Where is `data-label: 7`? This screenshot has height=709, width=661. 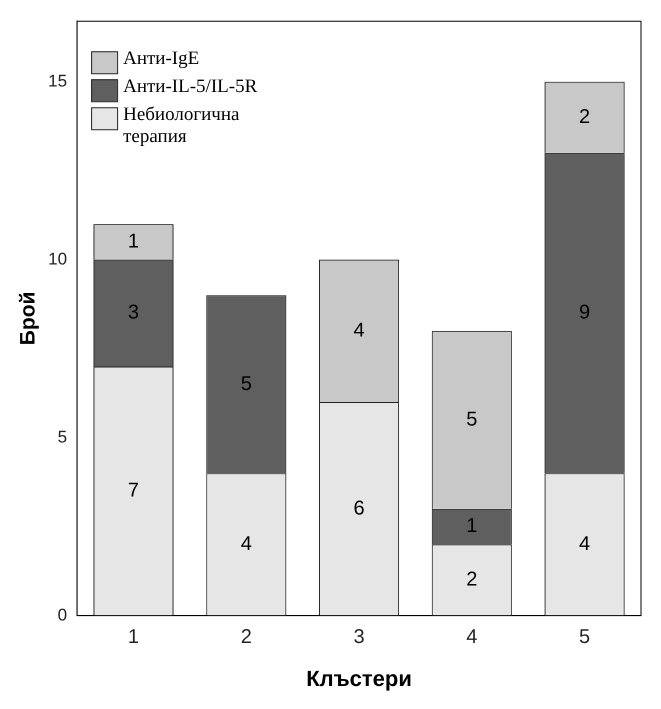 data-label: 7 is located at coordinates (134, 491).